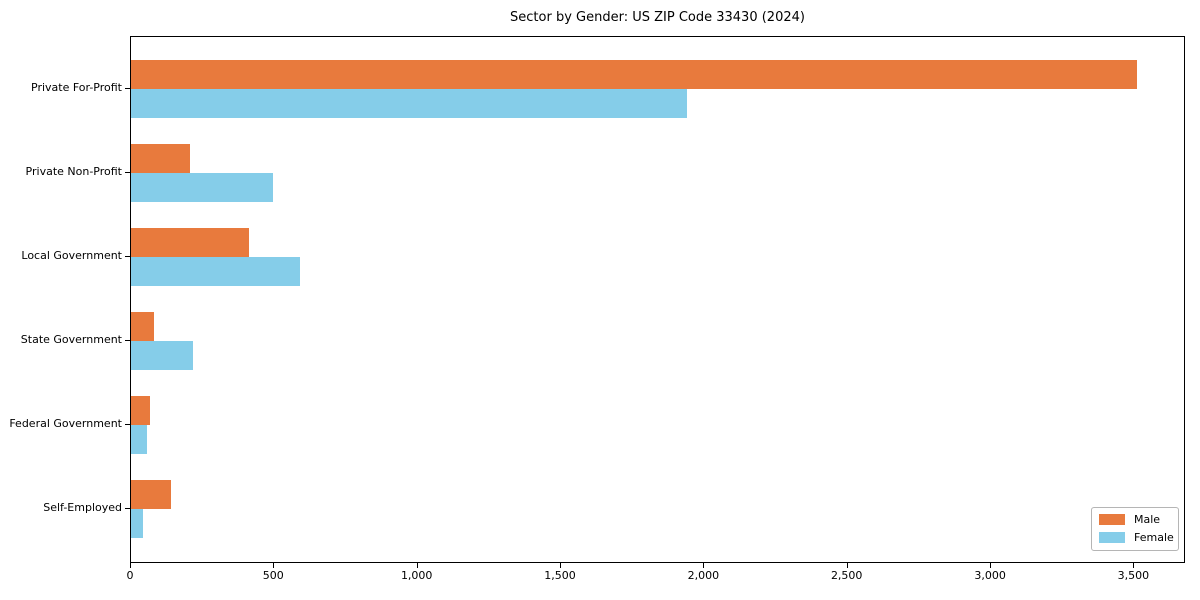  I want to click on bar-female-state-government, so click(162, 355).